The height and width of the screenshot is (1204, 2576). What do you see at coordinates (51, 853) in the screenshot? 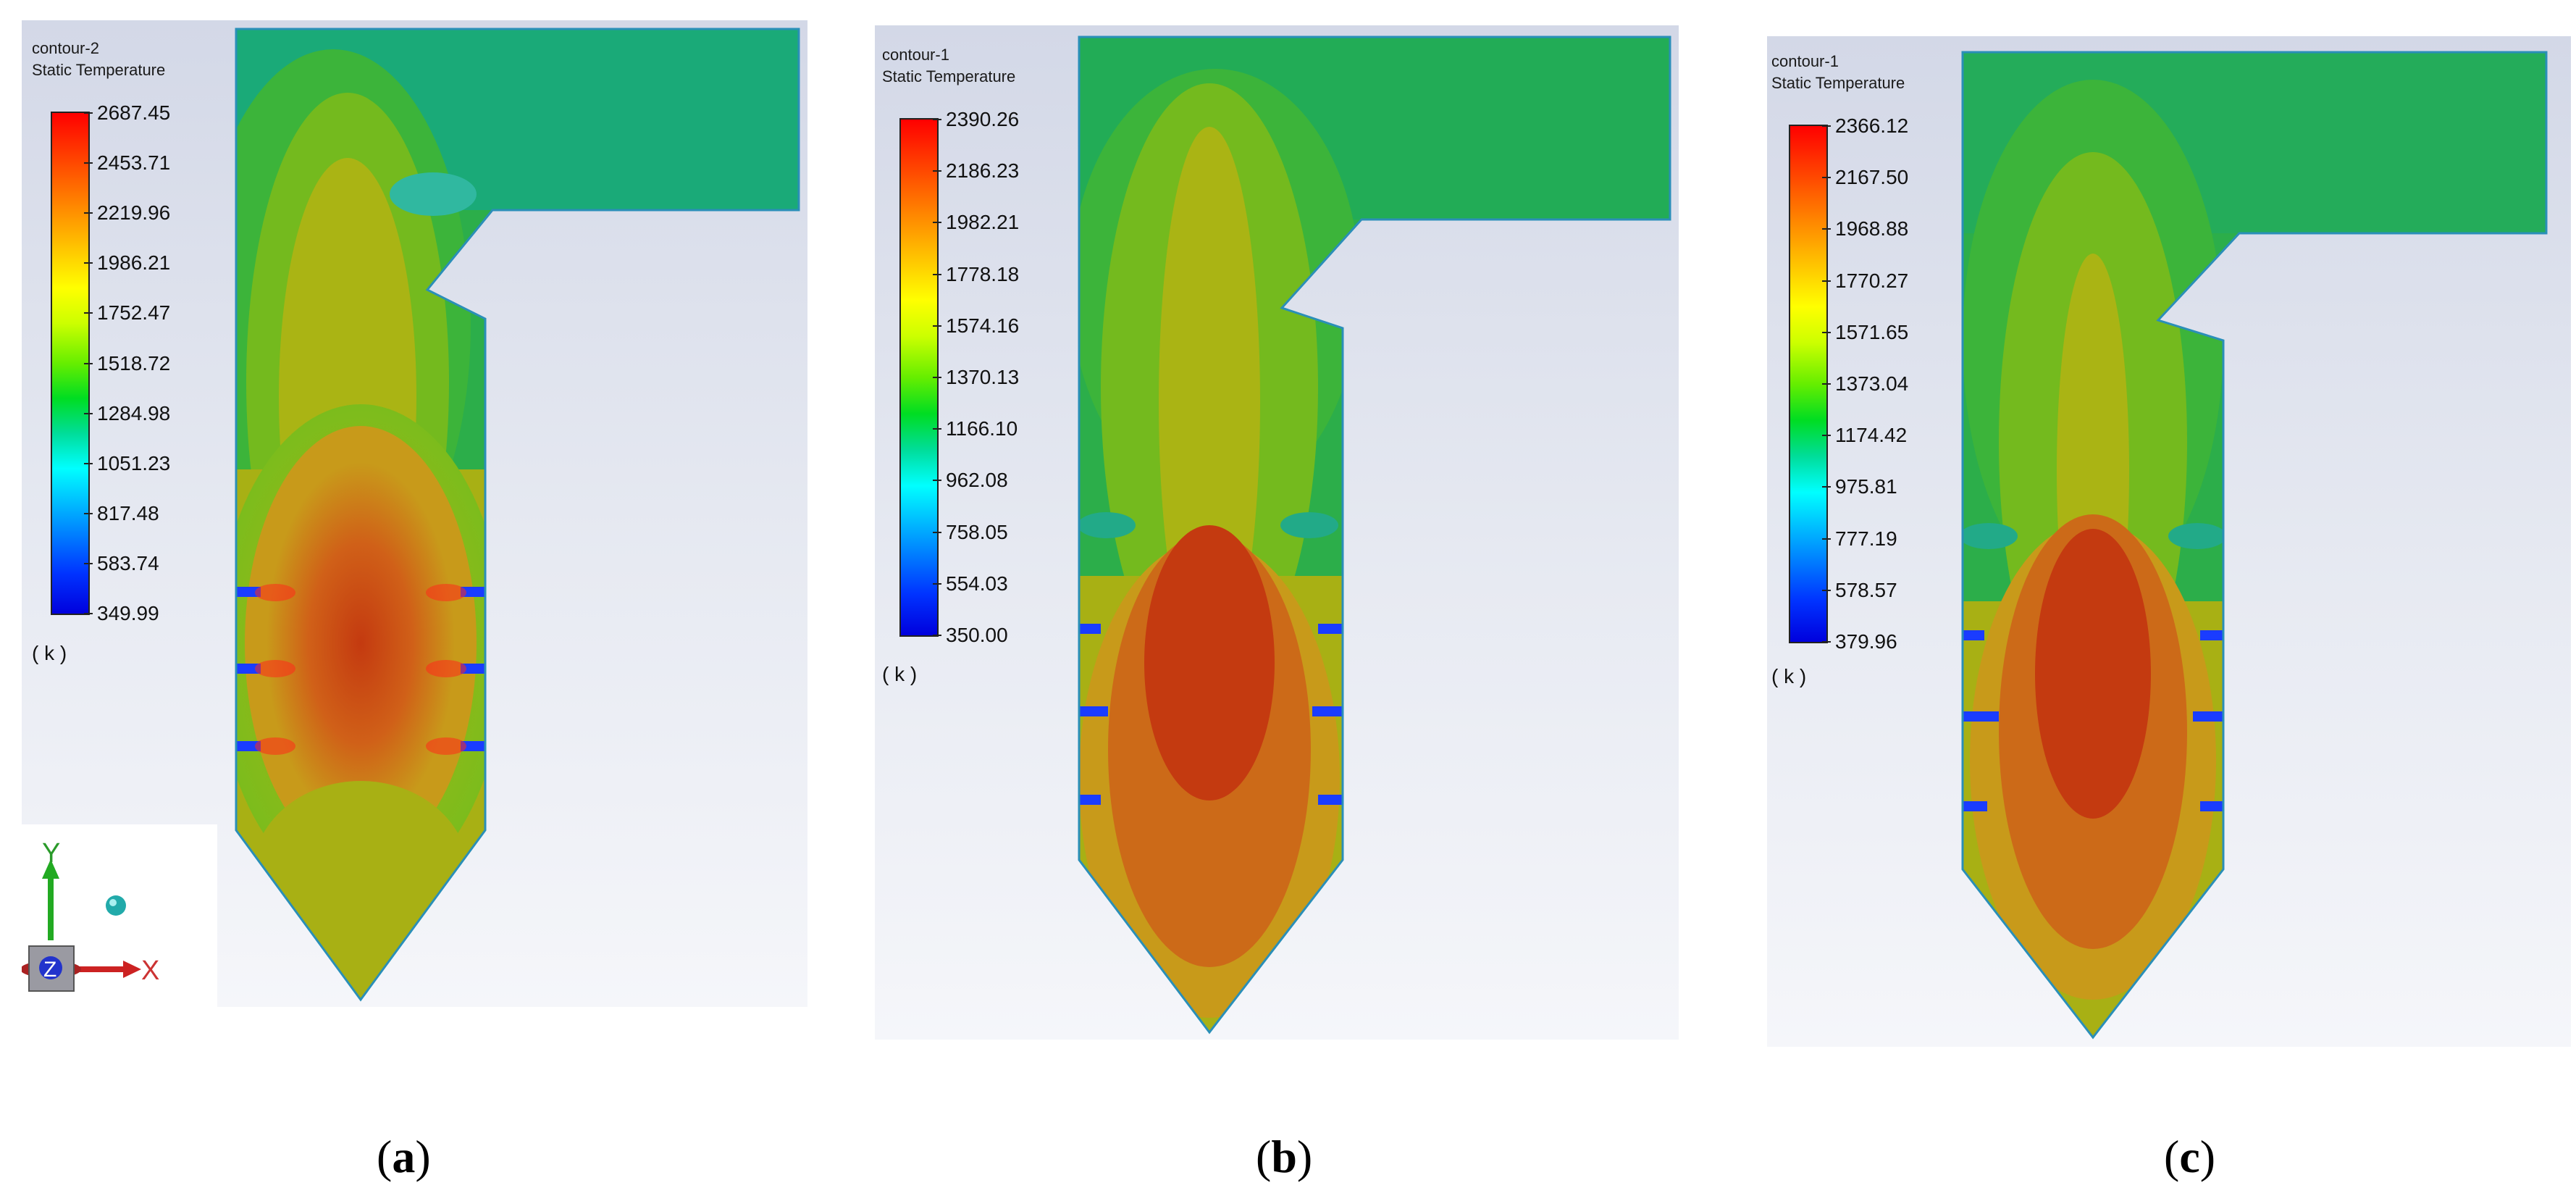
I see `y-axis-label: Y` at bounding box center [51, 853].